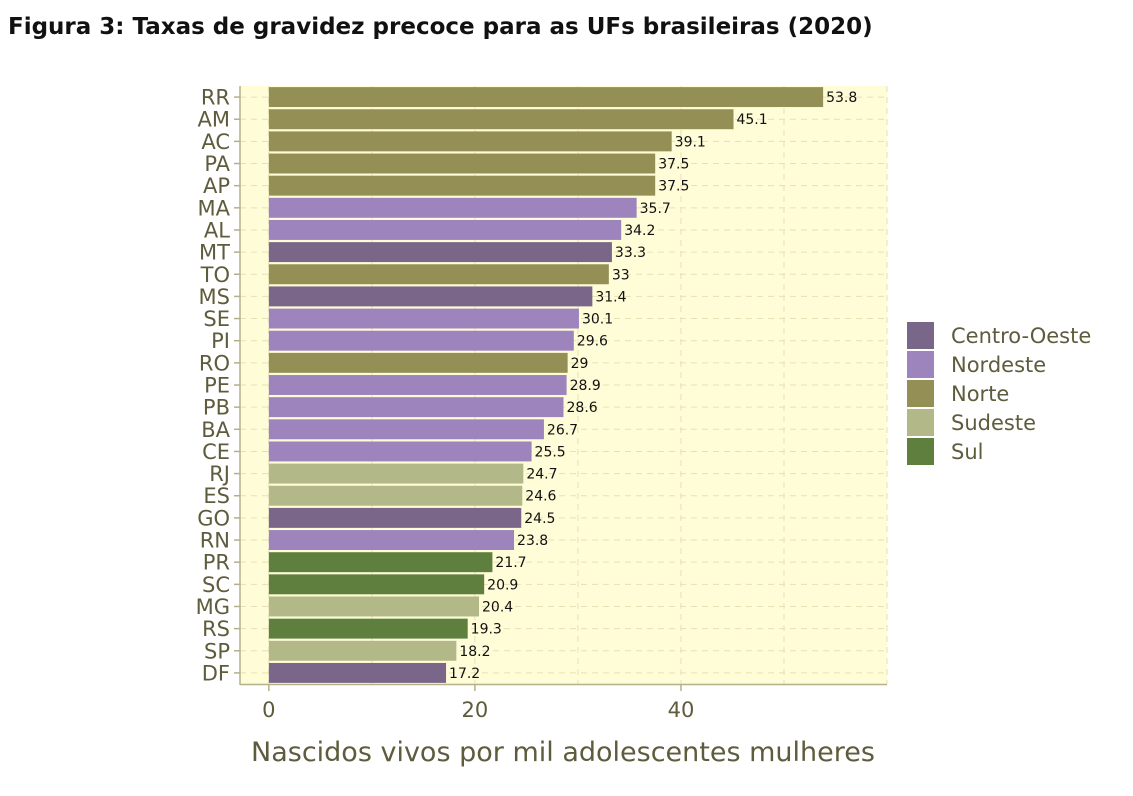 The image size is (1133, 796). Describe the element at coordinates (474, 652) in the screenshot. I see `value-label-SP: 18.2` at that location.